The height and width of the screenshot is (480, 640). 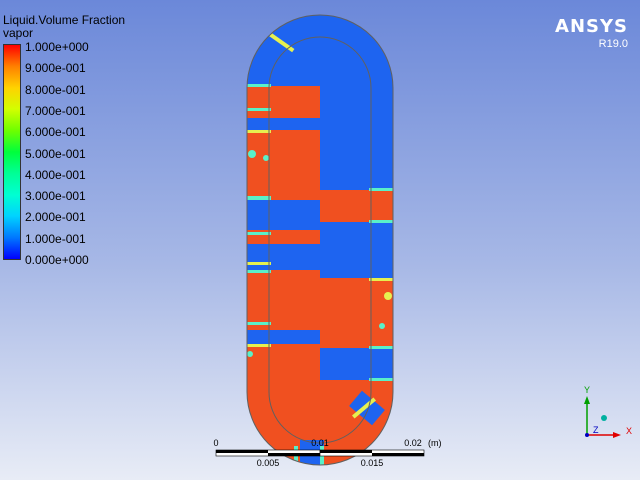 I want to click on legend-tick-label: 3.000e-001, so click(x=55, y=196).